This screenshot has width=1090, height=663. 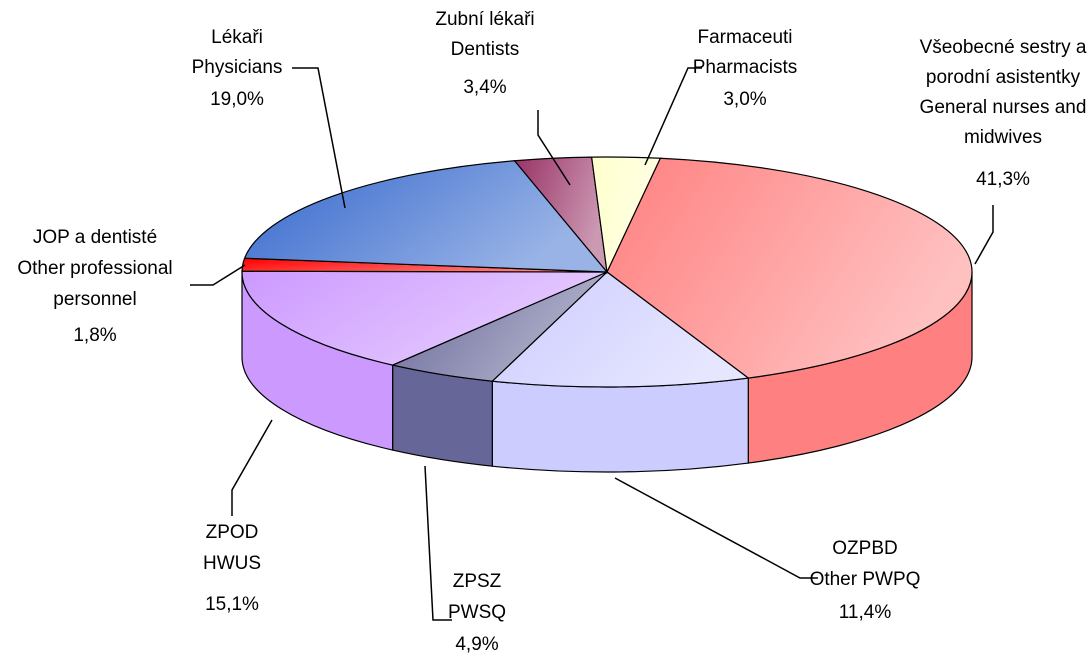 I want to click on slice-label: HWUS, so click(x=232, y=563).